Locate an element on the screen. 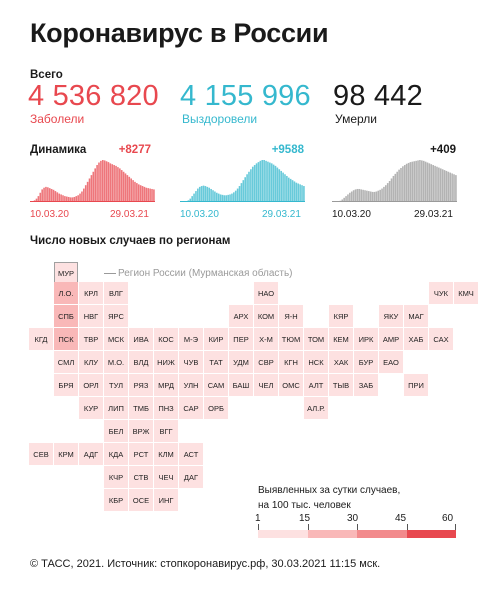 The height and width of the screenshot is (600, 486). region-tile-КУР: КУР is located at coordinates (91, 408).